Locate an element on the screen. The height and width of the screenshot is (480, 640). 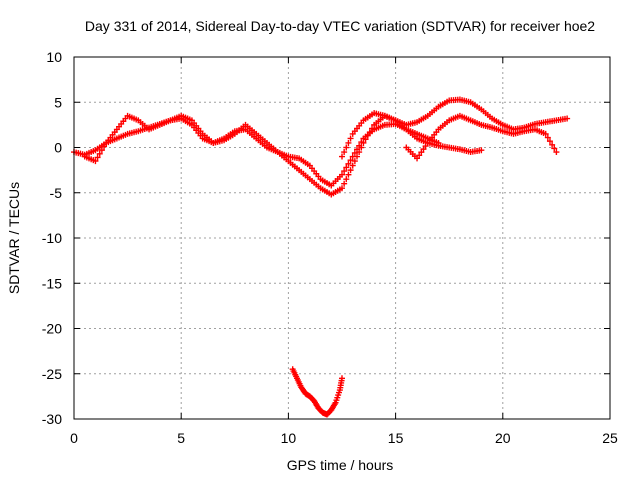
y-tick-label: -10 is located at coordinates (52, 238).